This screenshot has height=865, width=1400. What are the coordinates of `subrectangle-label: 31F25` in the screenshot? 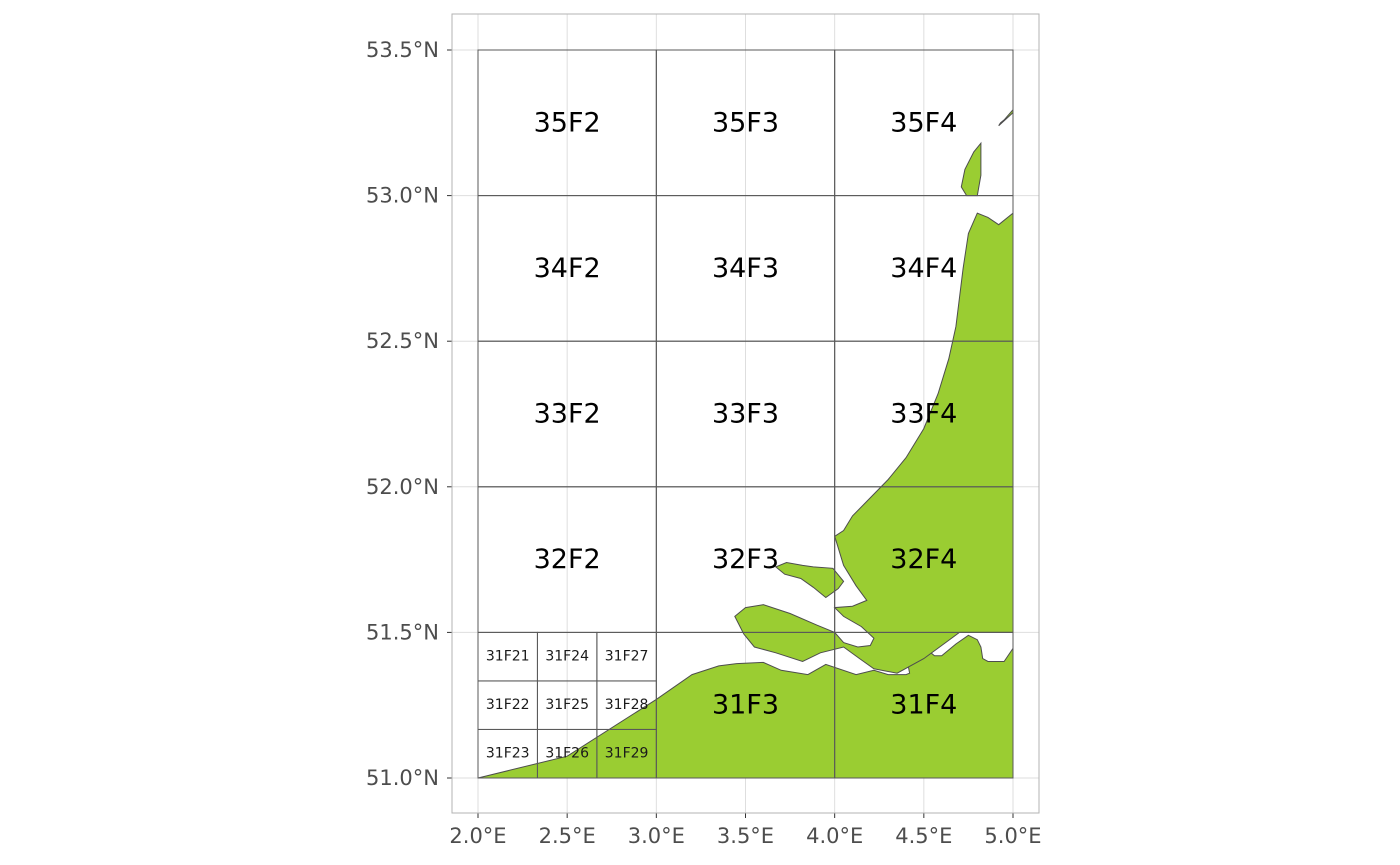 It's located at (567, 705).